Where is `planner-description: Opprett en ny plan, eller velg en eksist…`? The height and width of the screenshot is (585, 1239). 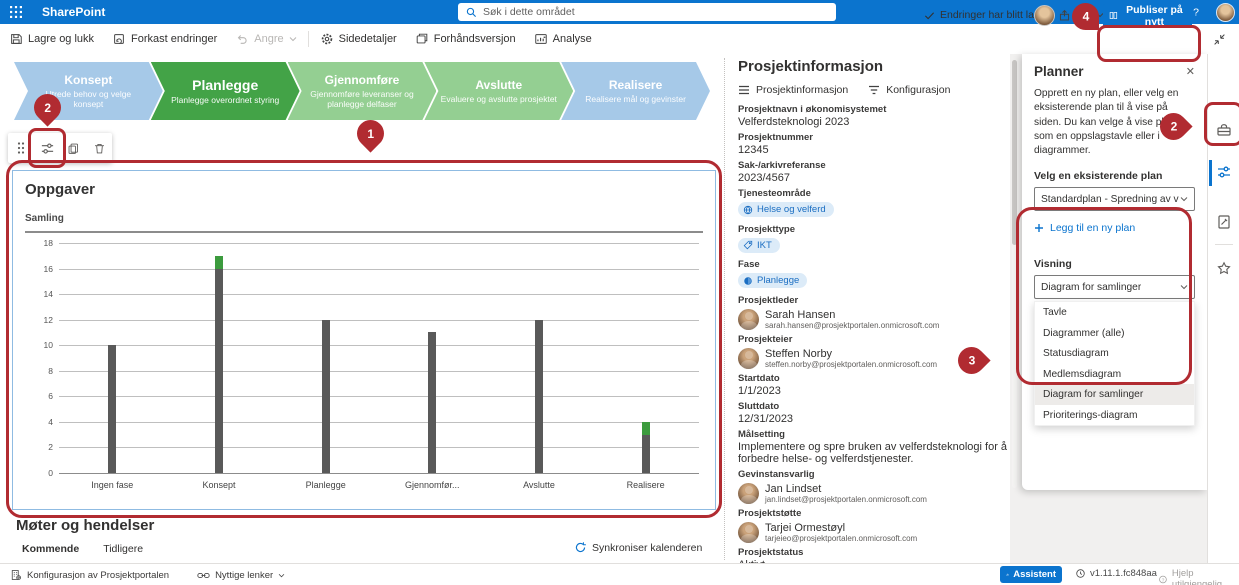
planner-description: Opprett en ny plan, eller velg en eksist… is located at coordinates (1110, 122).